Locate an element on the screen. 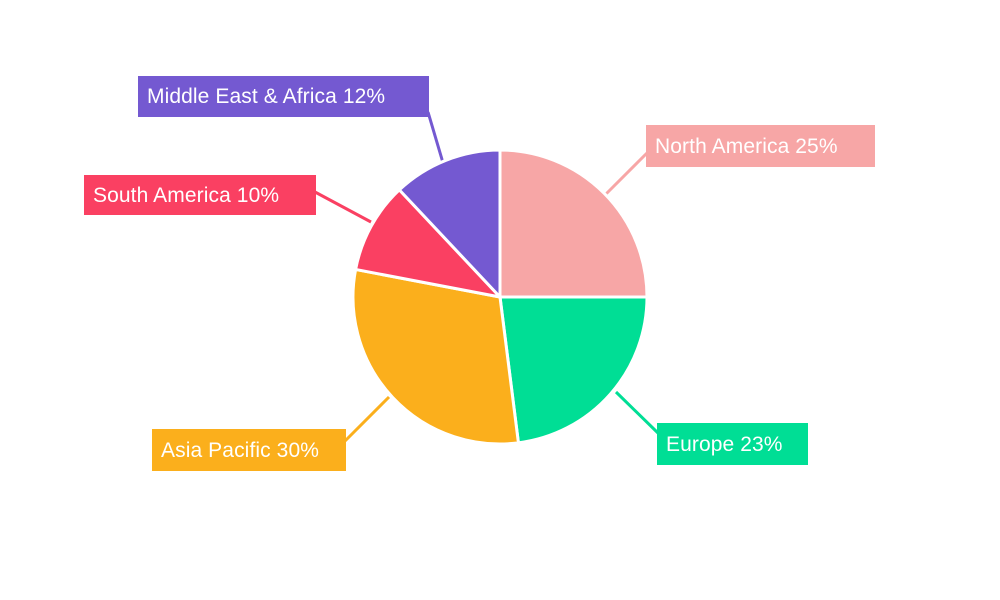  slice-label-europe: Europe 23% is located at coordinates (732, 444).